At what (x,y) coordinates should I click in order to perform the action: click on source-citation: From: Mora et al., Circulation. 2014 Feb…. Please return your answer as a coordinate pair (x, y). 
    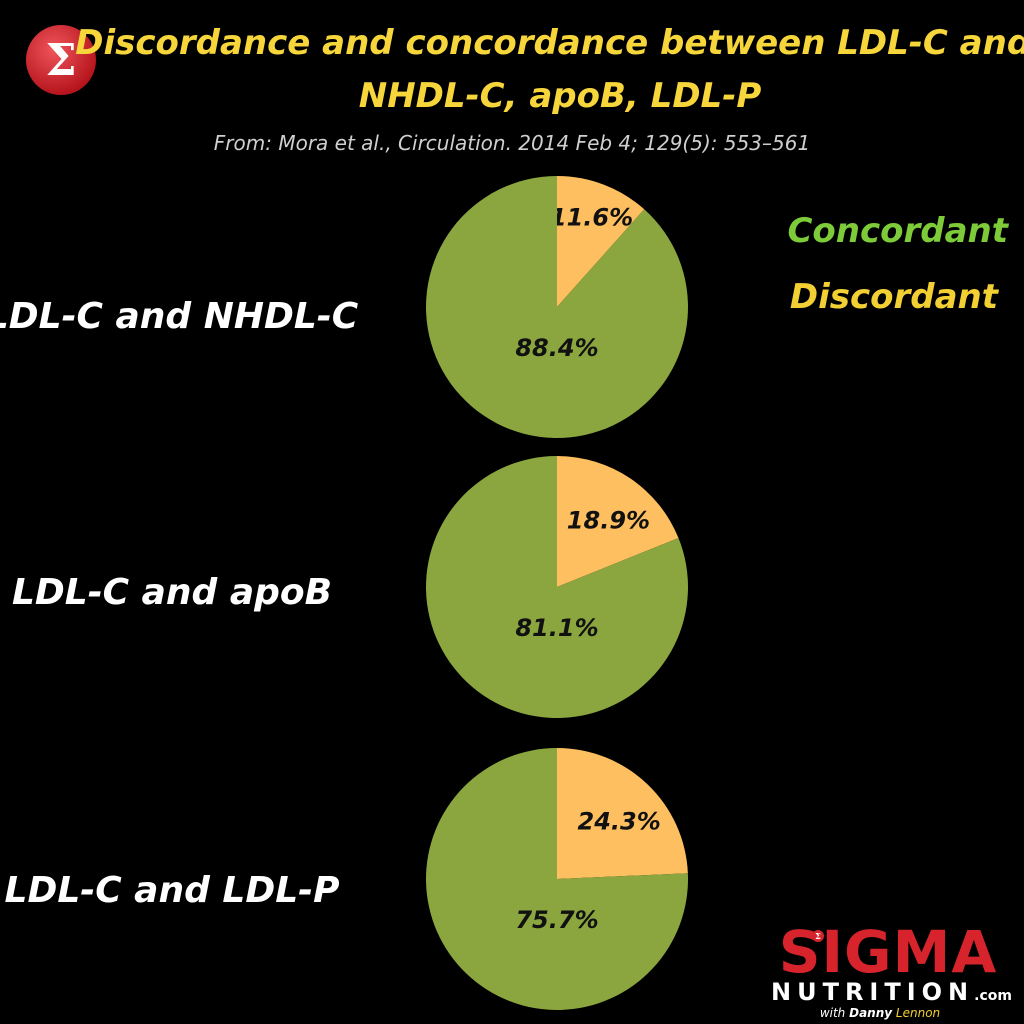
    Looking at the image, I should click on (512, 143).